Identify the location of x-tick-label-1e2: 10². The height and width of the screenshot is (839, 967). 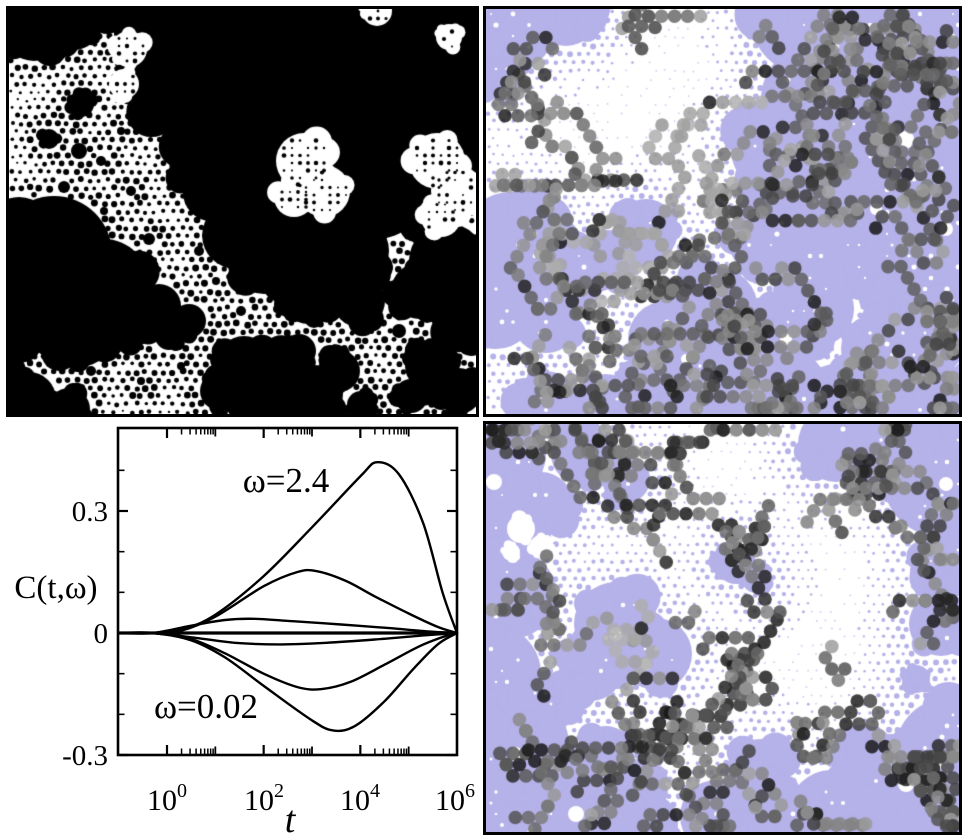
(264, 798).